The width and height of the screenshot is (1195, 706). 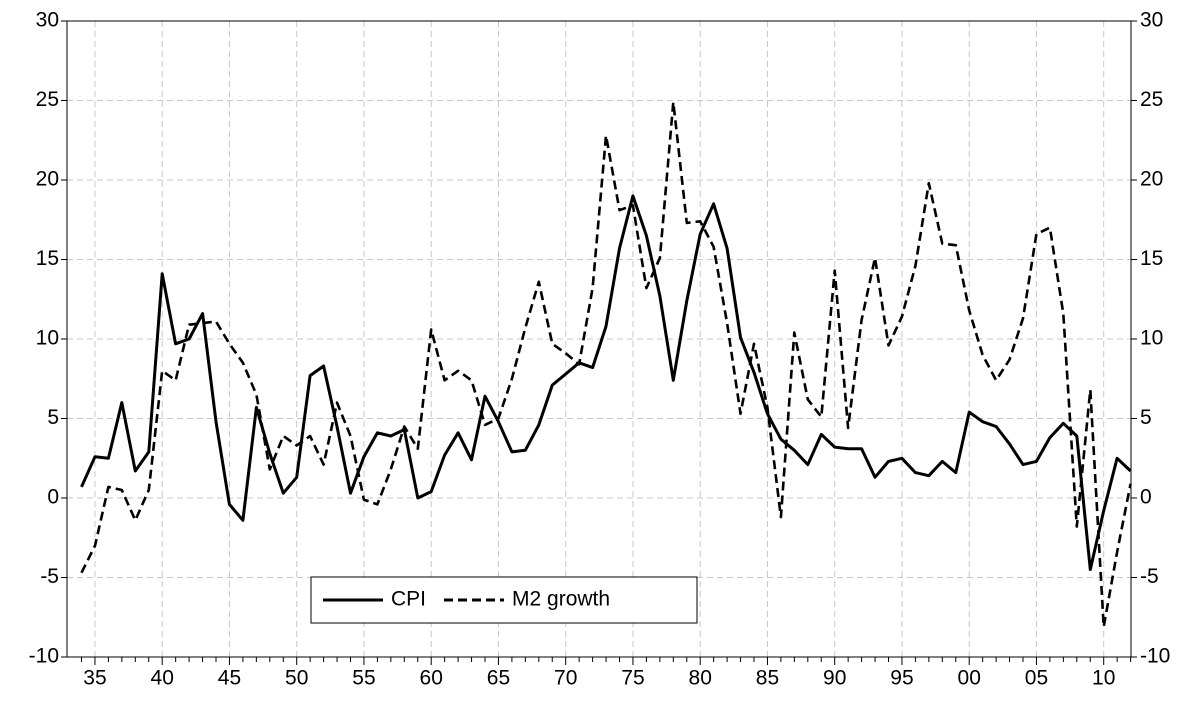 I want to click on x-tick-label: 10, so click(x=1103, y=678).